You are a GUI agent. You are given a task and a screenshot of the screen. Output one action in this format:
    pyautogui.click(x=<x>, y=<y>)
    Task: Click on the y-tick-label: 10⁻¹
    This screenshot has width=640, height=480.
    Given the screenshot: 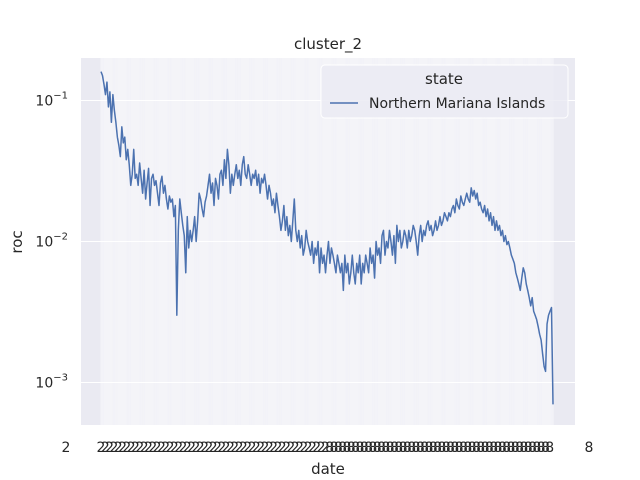 What is the action you would take?
    pyautogui.click(x=51, y=99)
    